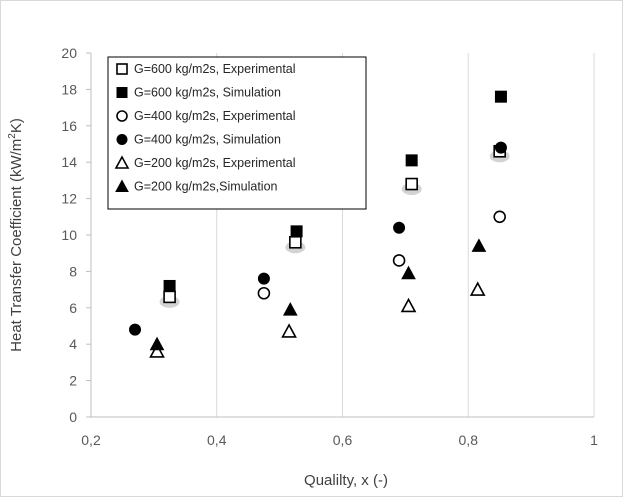 This screenshot has width=623, height=501. What do you see at coordinates (122, 139) in the screenshot?
I see `legend-marker-circle-filled` at bounding box center [122, 139].